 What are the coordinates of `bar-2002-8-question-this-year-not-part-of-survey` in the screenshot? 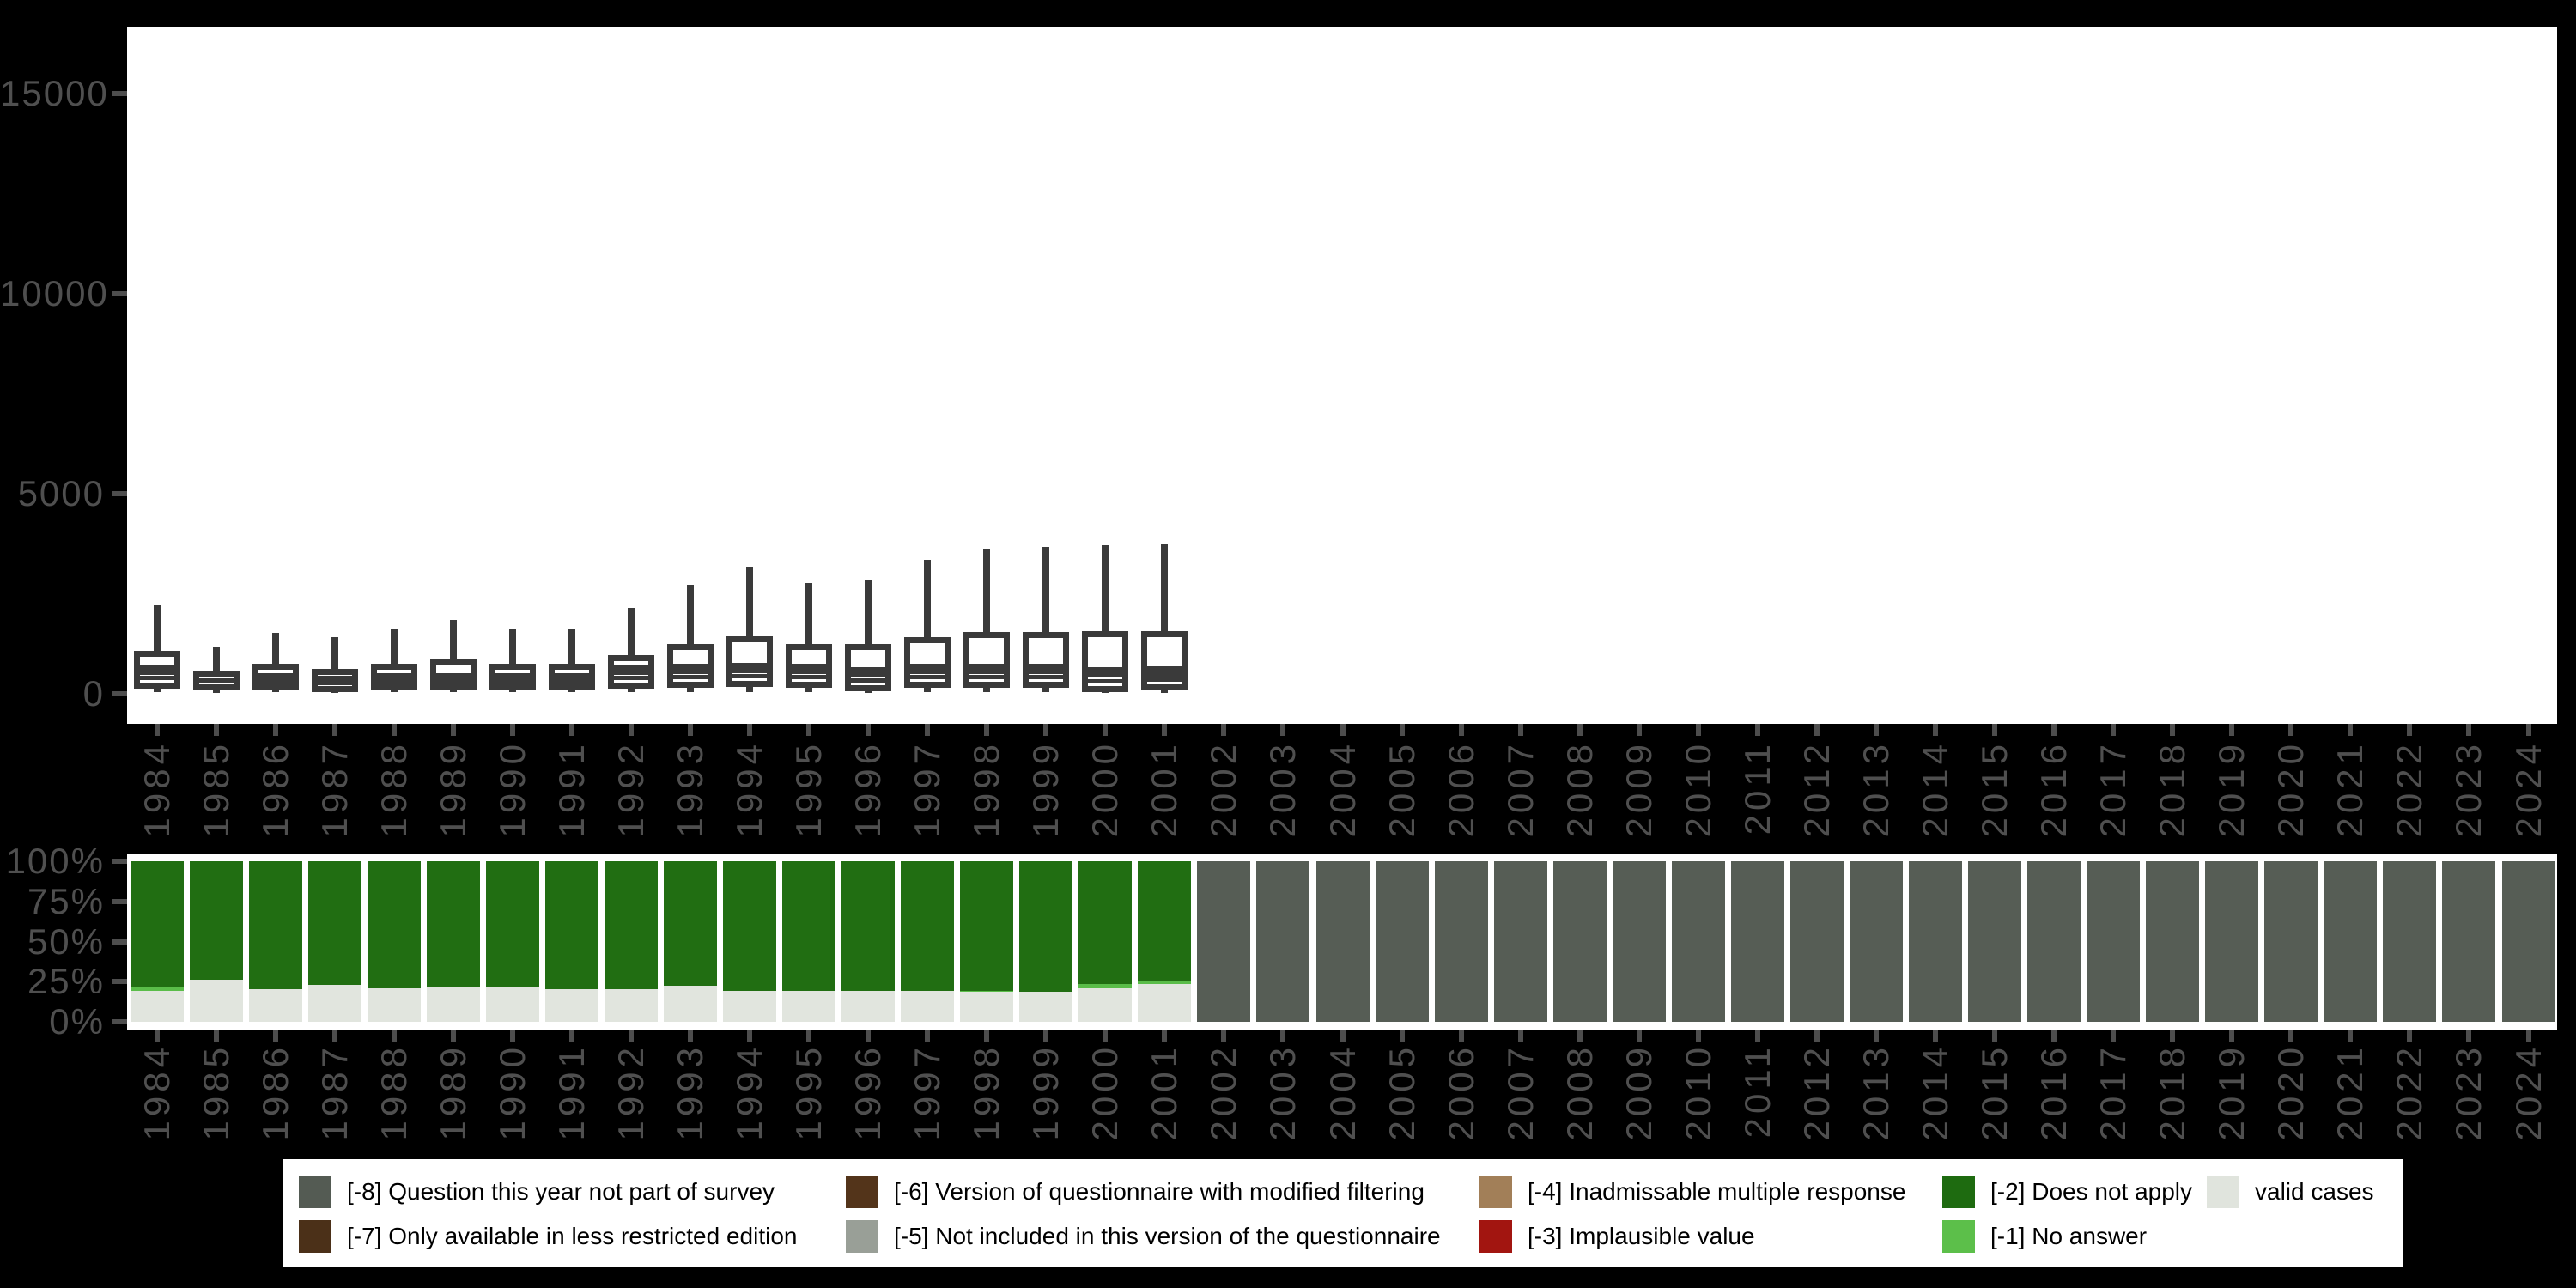 It's located at (1224, 941).